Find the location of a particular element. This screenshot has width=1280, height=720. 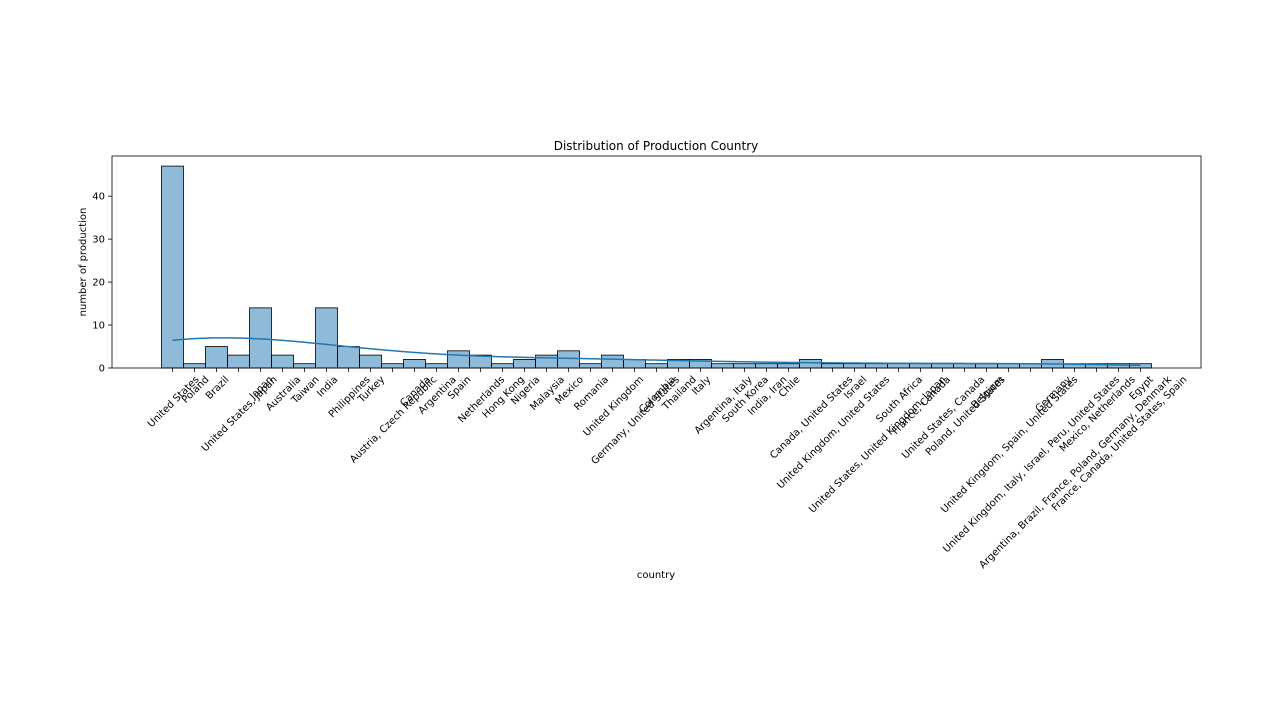

chart-title: Distribution of Production Country is located at coordinates (656, 146).